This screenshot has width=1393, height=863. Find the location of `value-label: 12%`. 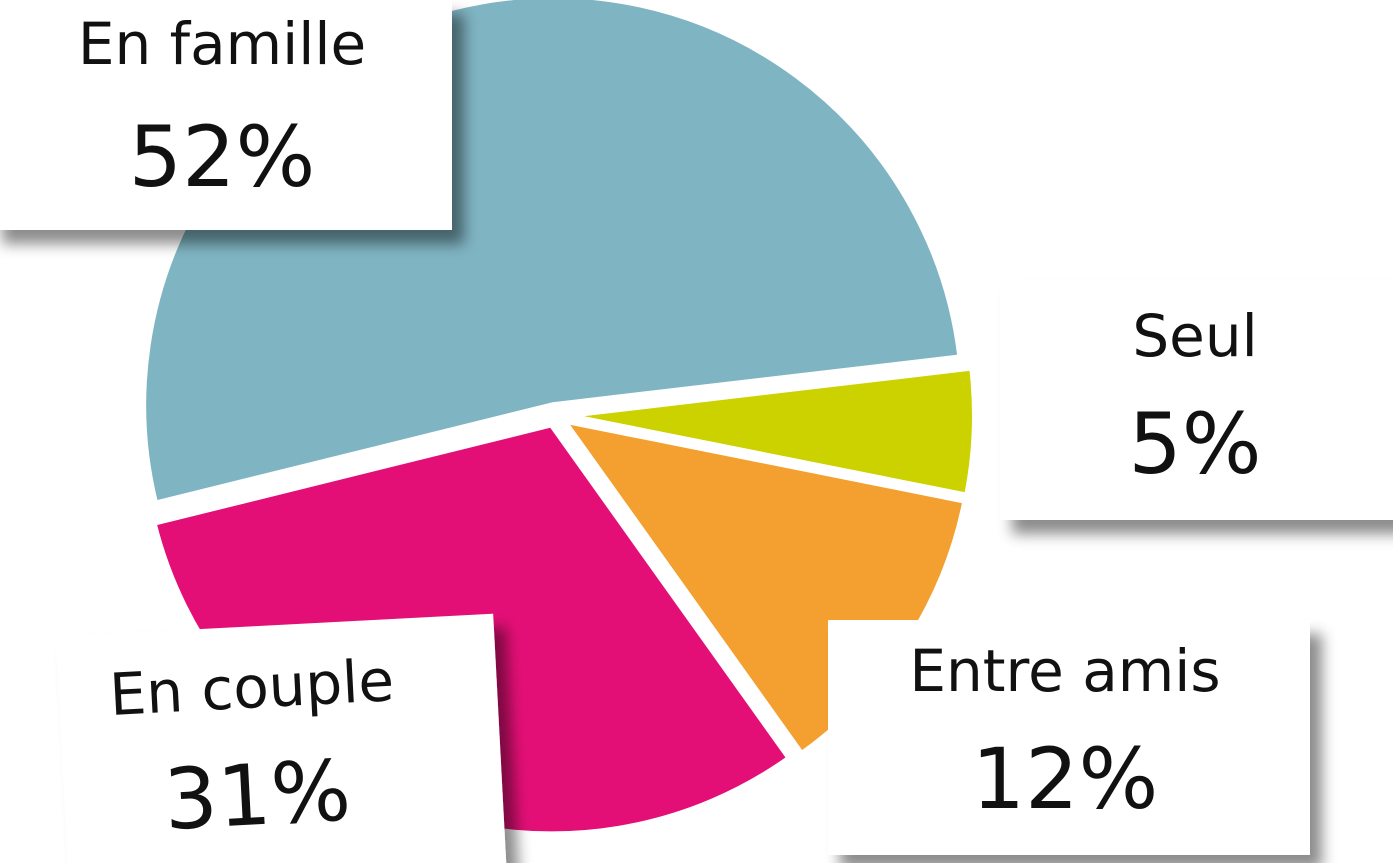

value-label: 12% is located at coordinates (1065, 779).